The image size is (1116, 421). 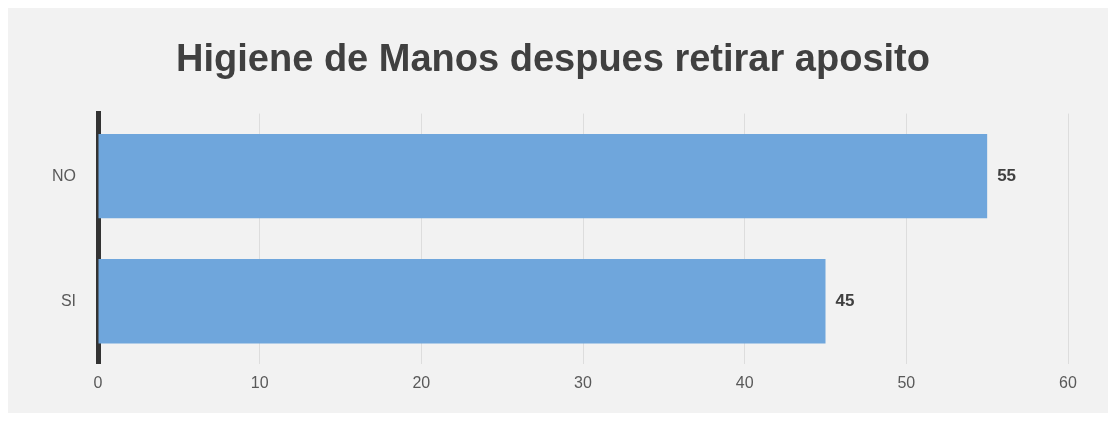 What do you see at coordinates (553, 58) in the screenshot?
I see `chart-title: Higiene de Manos despues retirar aposito` at bounding box center [553, 58].